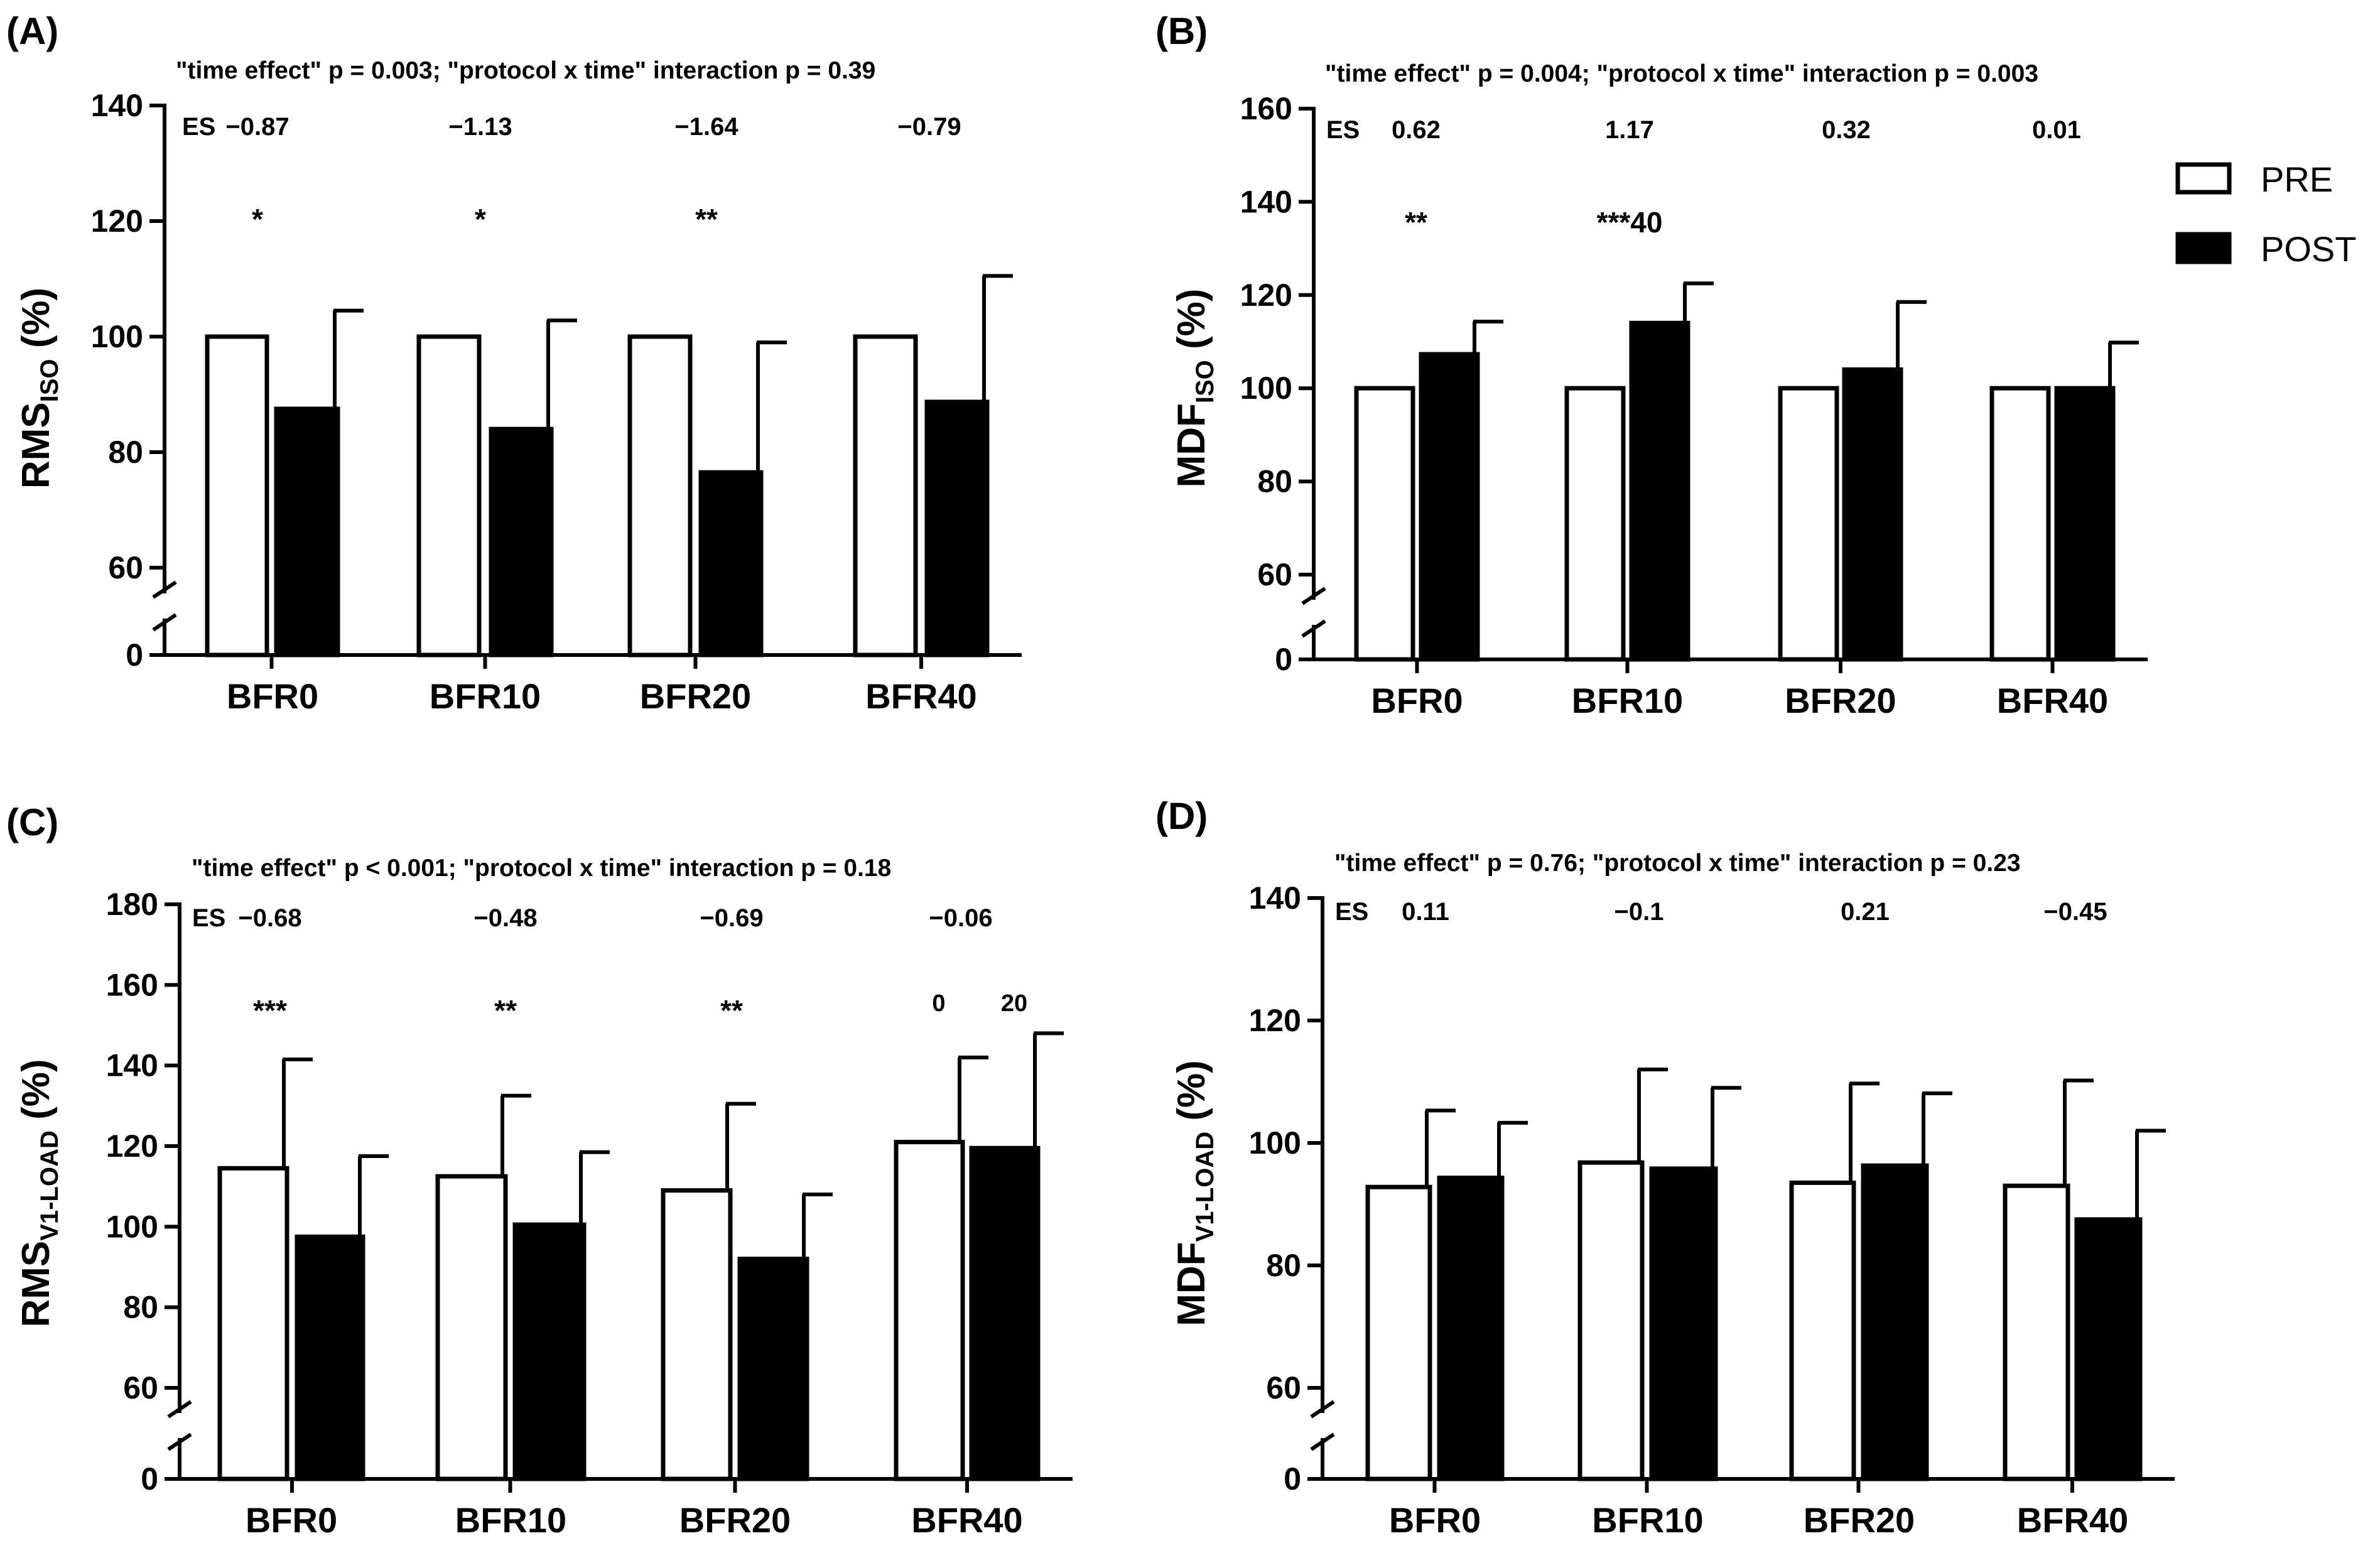  Describe the element at coordinates (2203, 248) in the screenshot. I see `legend-post-swatch` at that location.